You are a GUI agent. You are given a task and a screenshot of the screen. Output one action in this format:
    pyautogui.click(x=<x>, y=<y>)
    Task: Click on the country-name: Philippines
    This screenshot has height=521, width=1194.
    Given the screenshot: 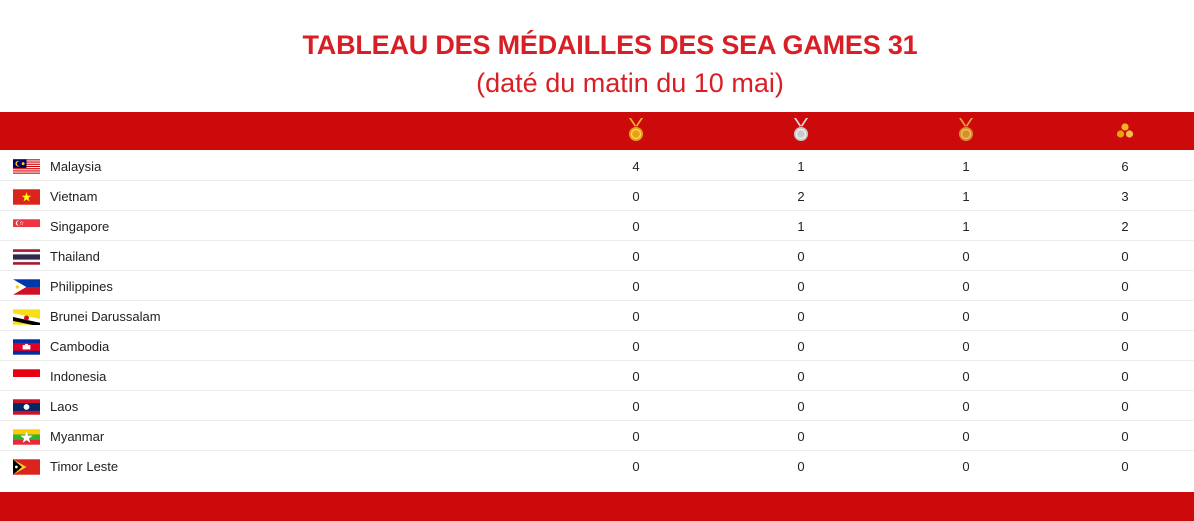 What is the action you would take?
    pyautogui.click(x=81, y=286)
    